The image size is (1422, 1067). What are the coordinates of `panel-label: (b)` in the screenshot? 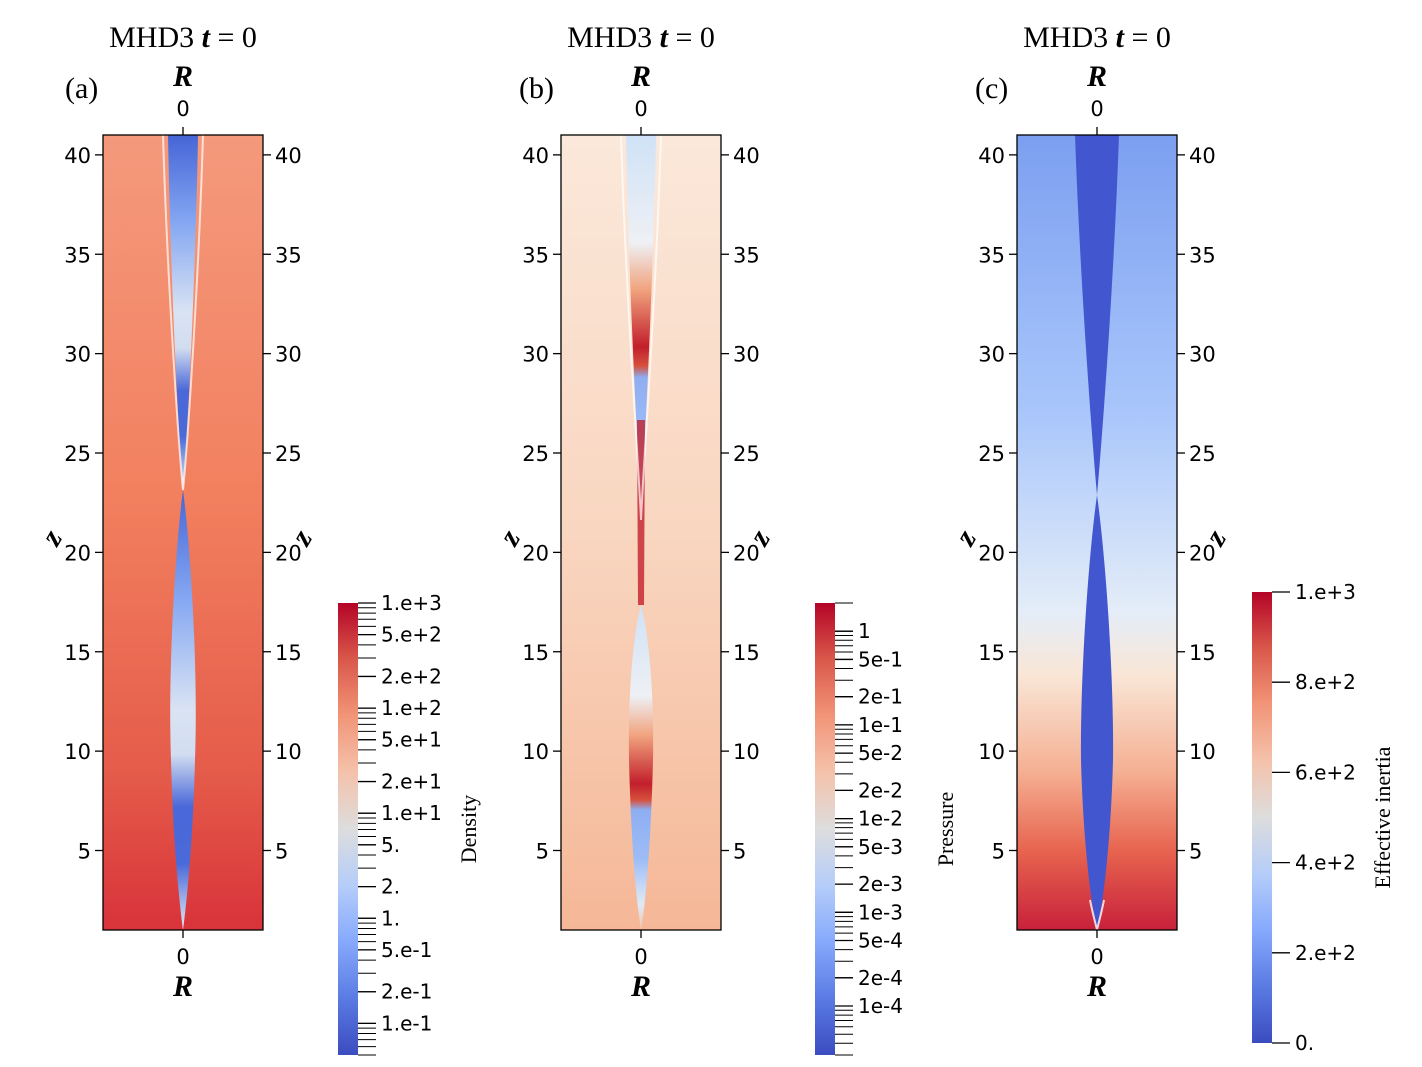 It's located at (536, 88).